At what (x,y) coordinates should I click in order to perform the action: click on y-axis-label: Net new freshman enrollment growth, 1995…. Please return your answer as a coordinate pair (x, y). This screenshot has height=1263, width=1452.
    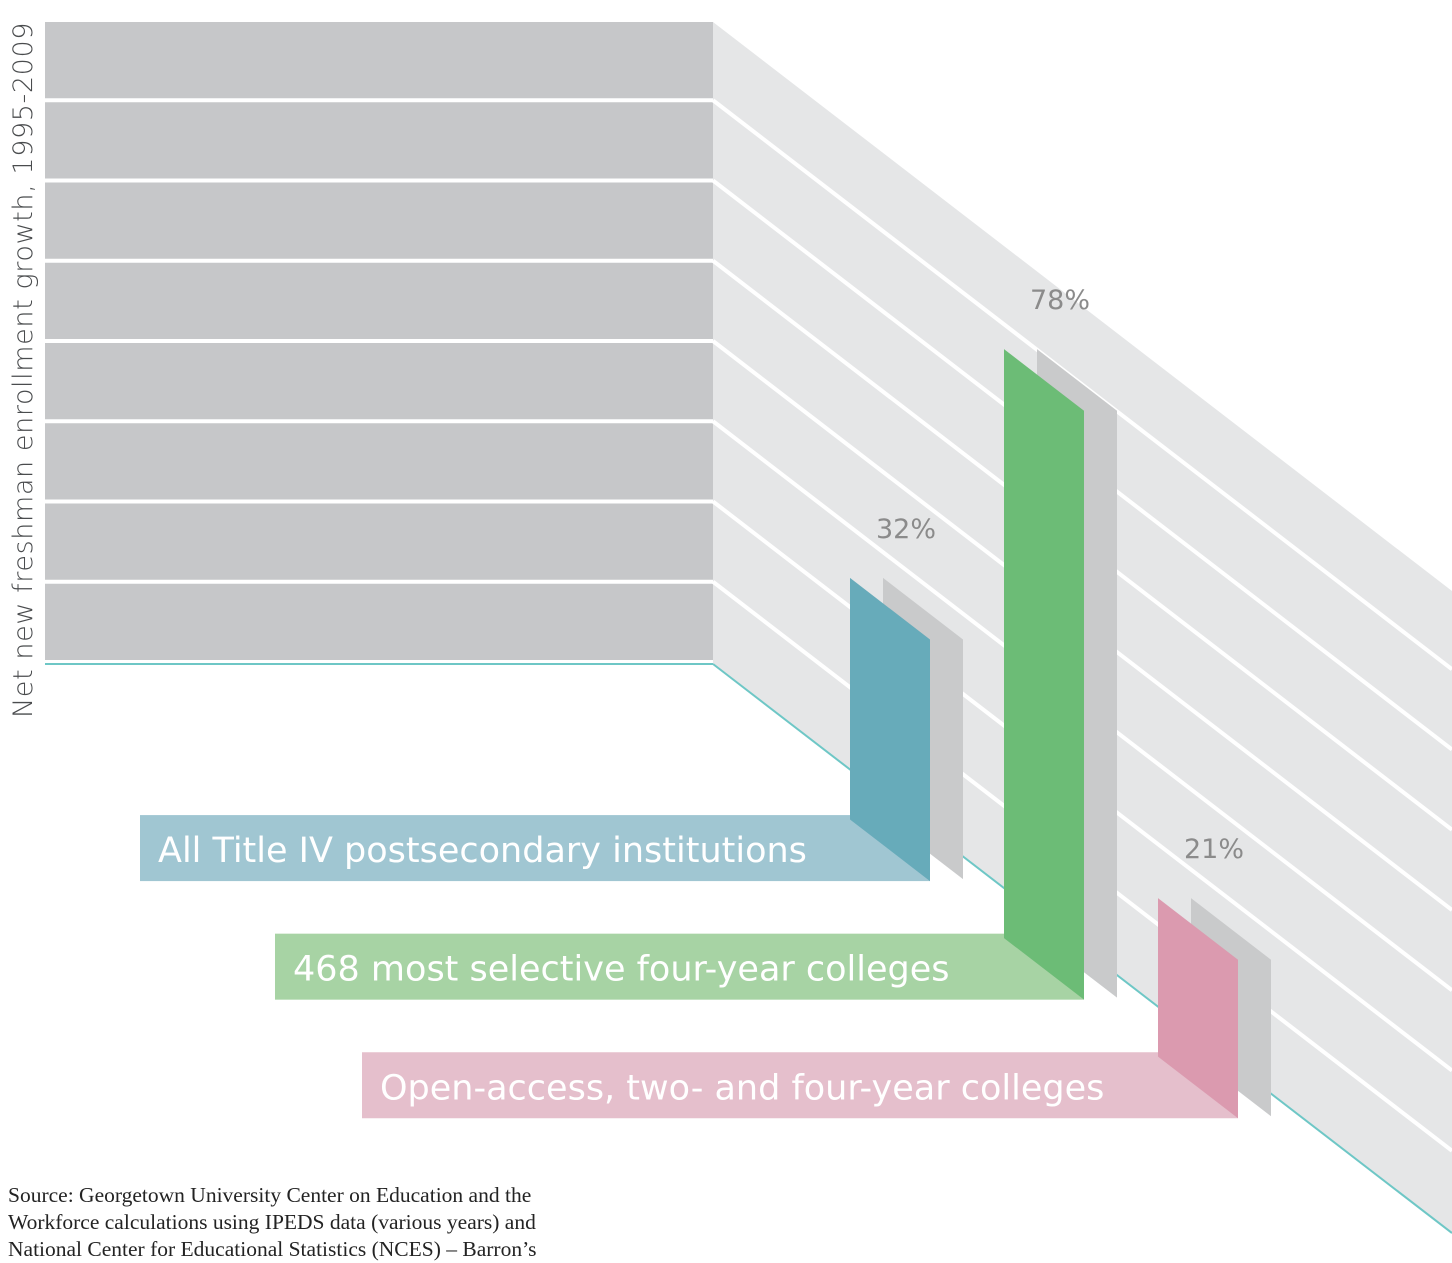
    Looking at the image, I should click on (23, 369).